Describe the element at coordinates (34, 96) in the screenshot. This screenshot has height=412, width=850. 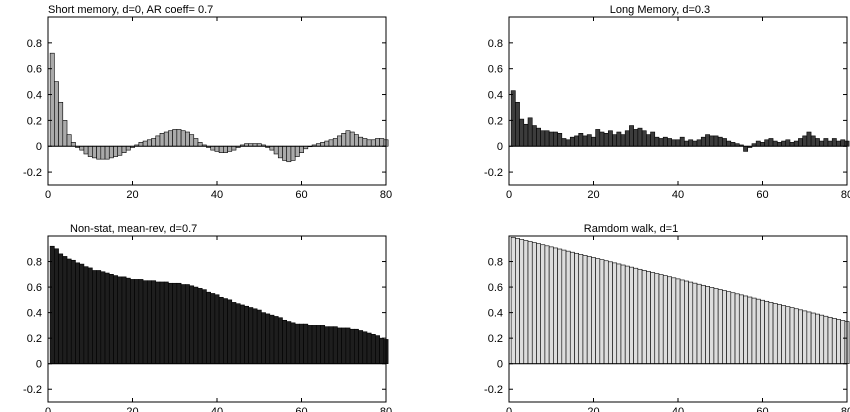
I see `y-tick-label: 0.4` at that location.